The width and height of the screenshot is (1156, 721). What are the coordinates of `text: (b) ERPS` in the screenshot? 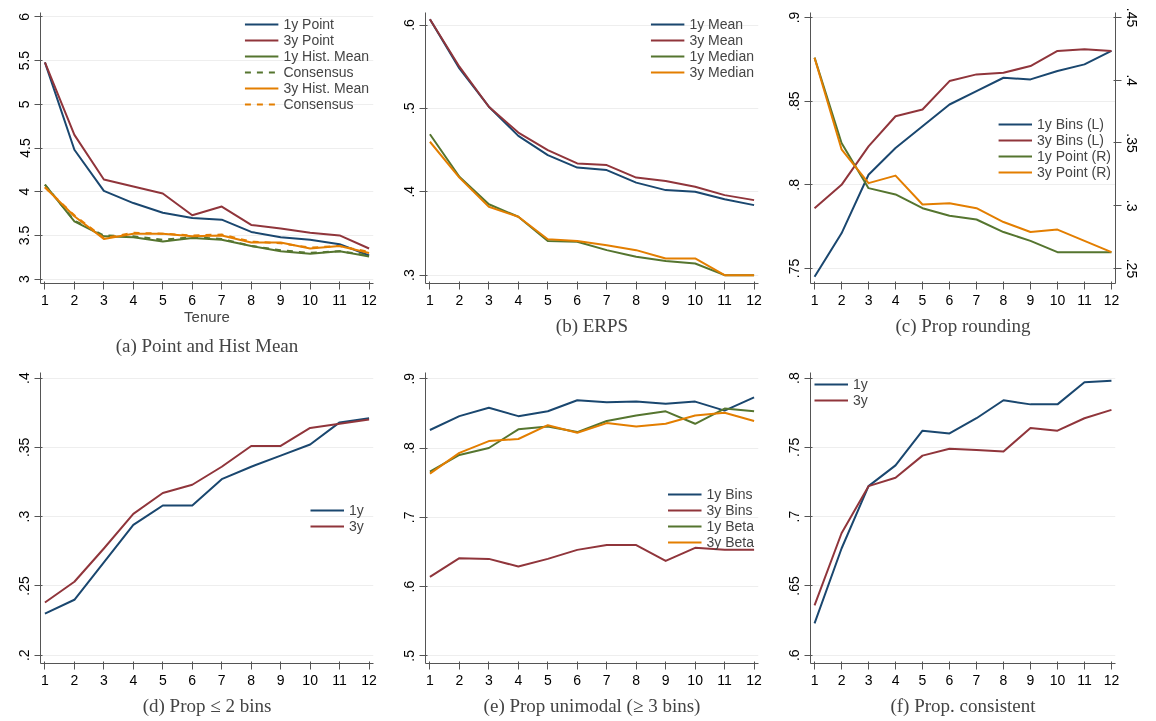 It's located at (592, 325).